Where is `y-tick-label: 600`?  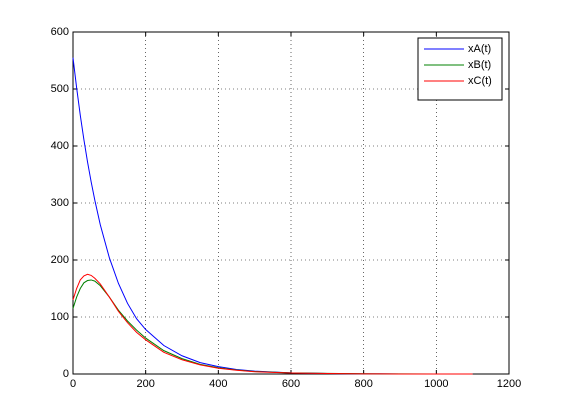 y-tick-label: 600 is located at coordinates (60, 32).